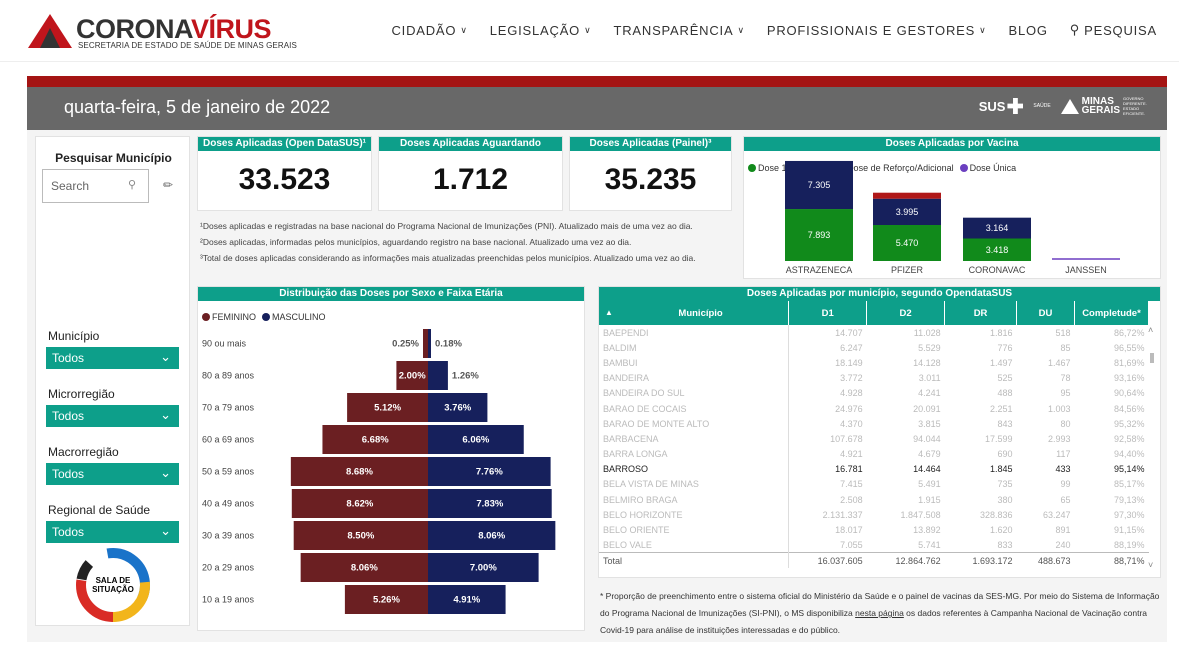 The image size is (1179, 645). What do you see at coordinates (849, 332) in the screenshot?
I see `table-cell: 14.707` at bounding box center [849, 332].